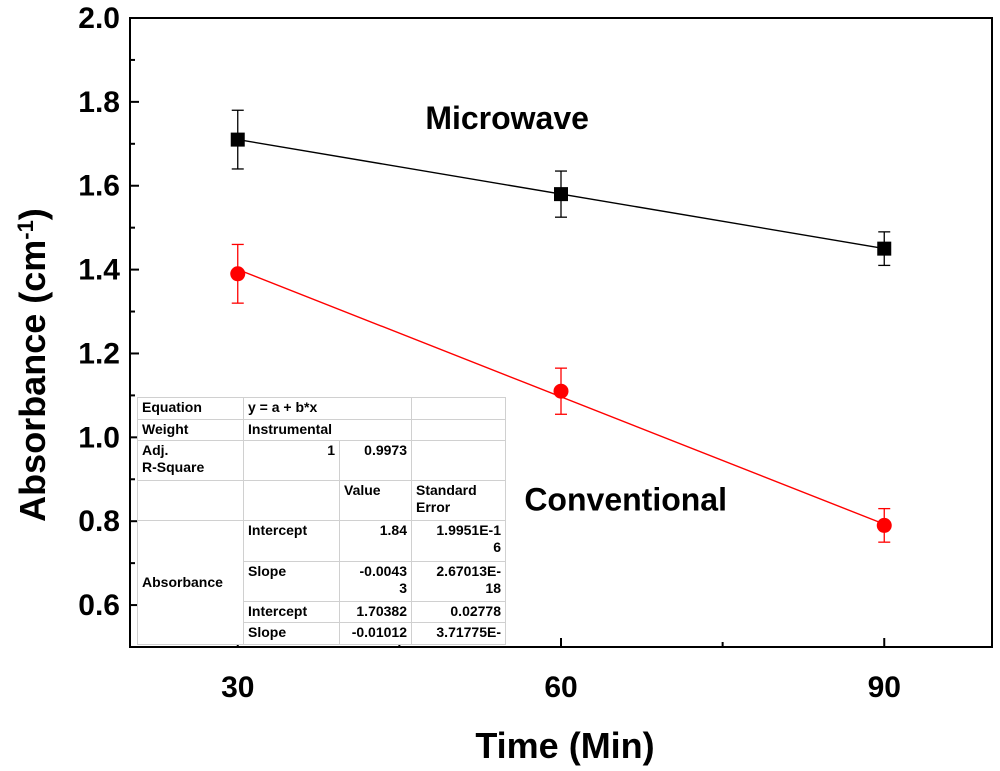  What do you see at coordinates (625, 500) in the screenshot?
I see `annotation-conventional: Conventional` at bounding box center [625, 500].